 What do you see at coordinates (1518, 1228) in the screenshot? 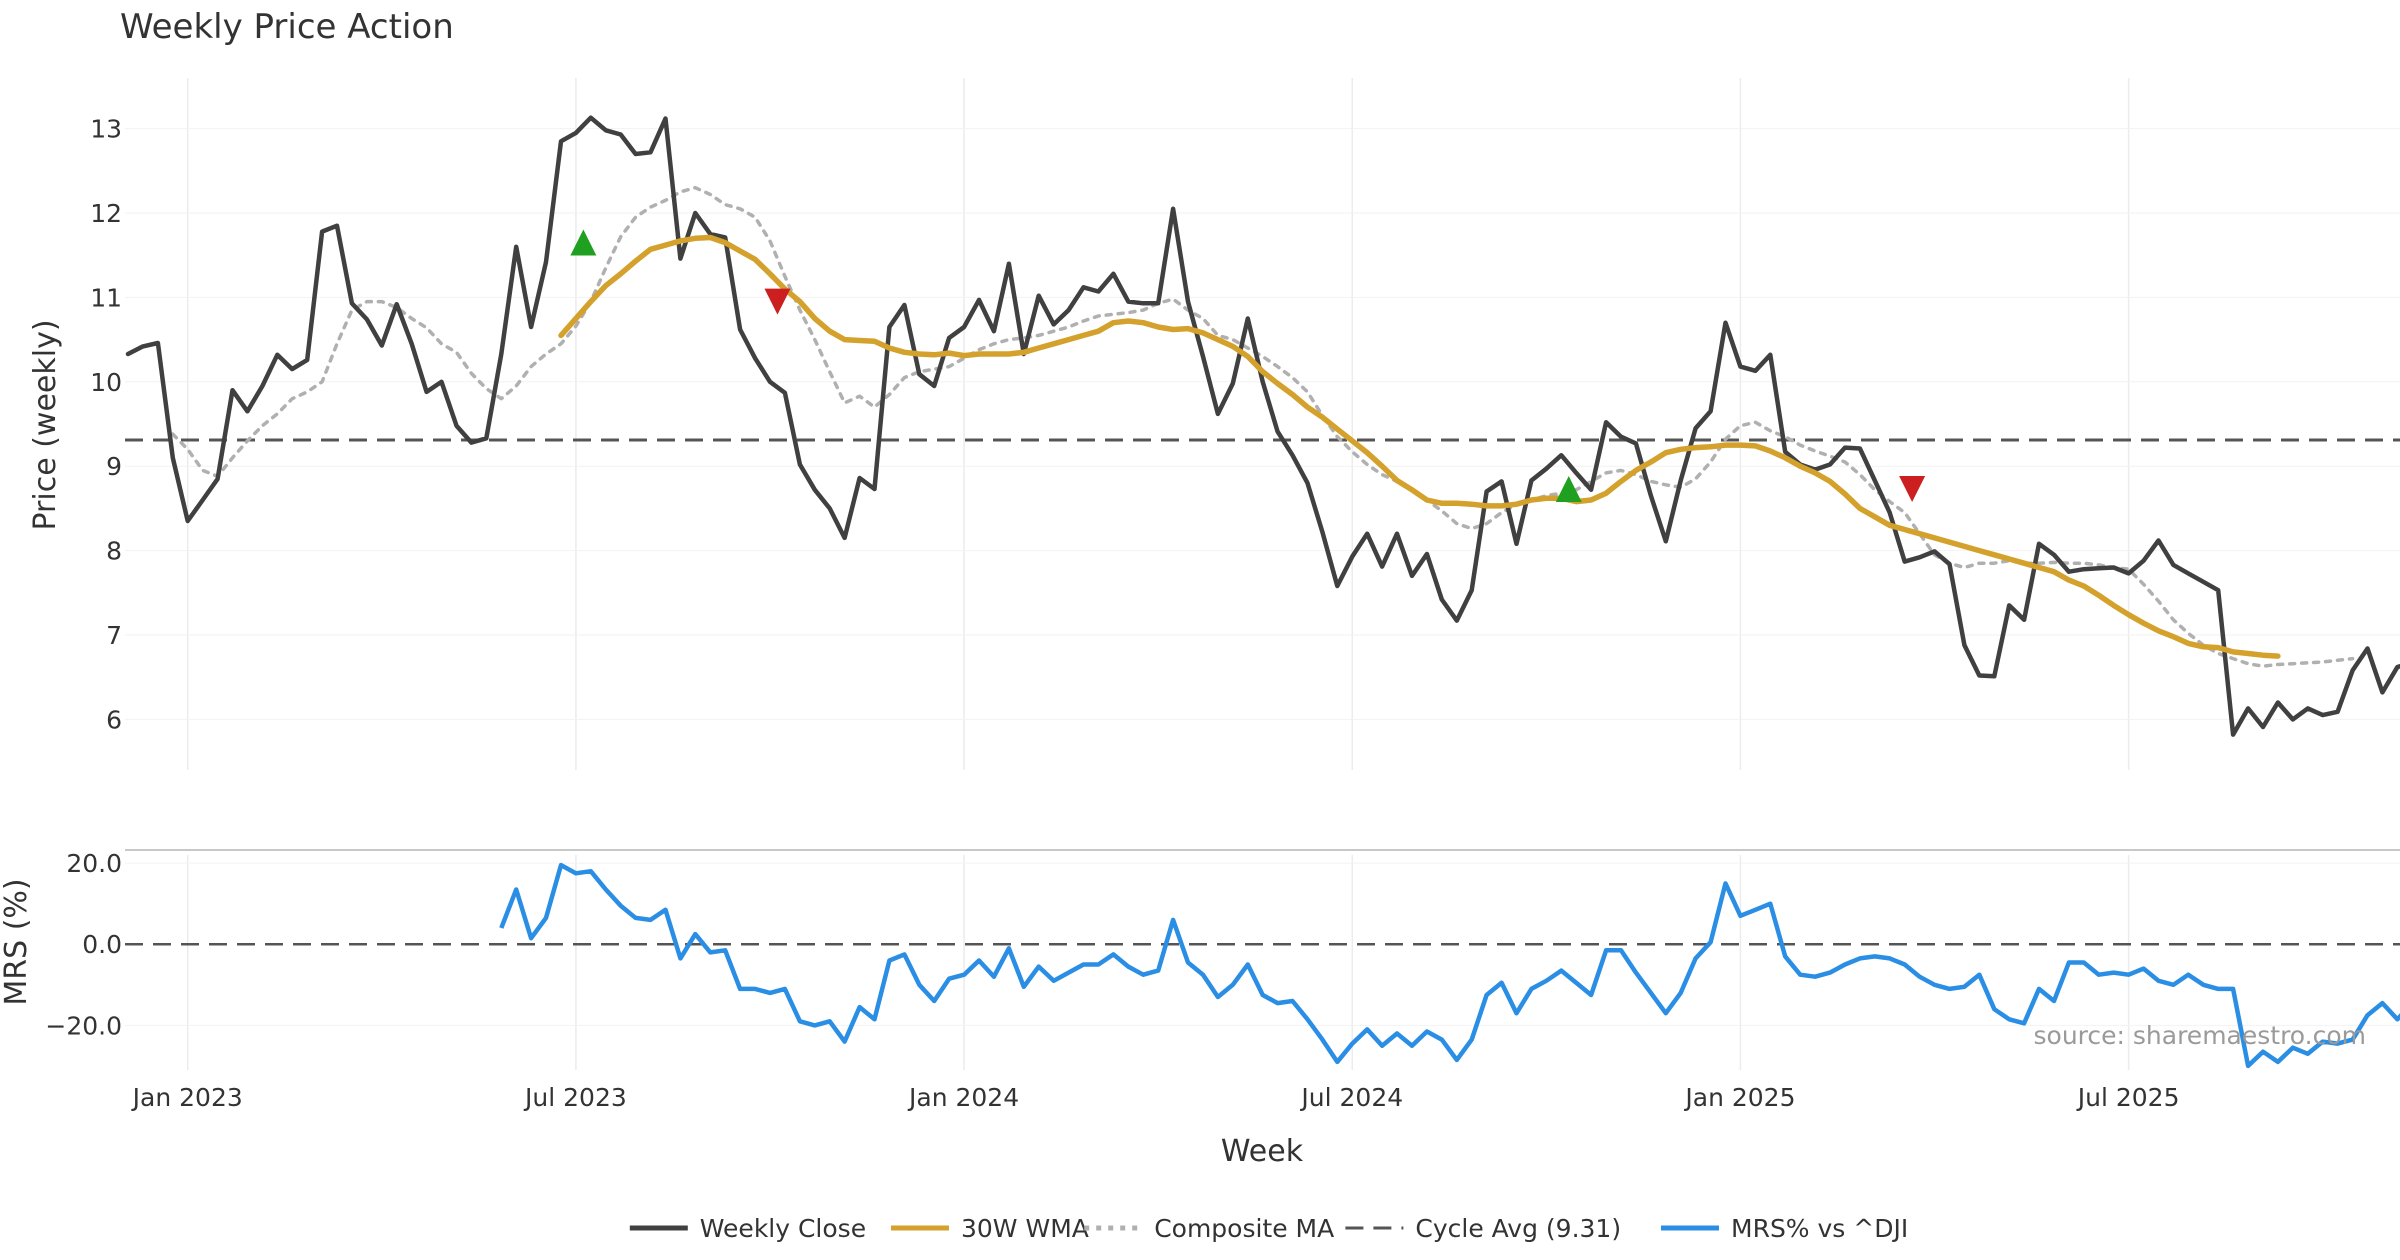
I see `legend-label: Cycle Avg (9.31)` at bounding box center [1518, 1228].